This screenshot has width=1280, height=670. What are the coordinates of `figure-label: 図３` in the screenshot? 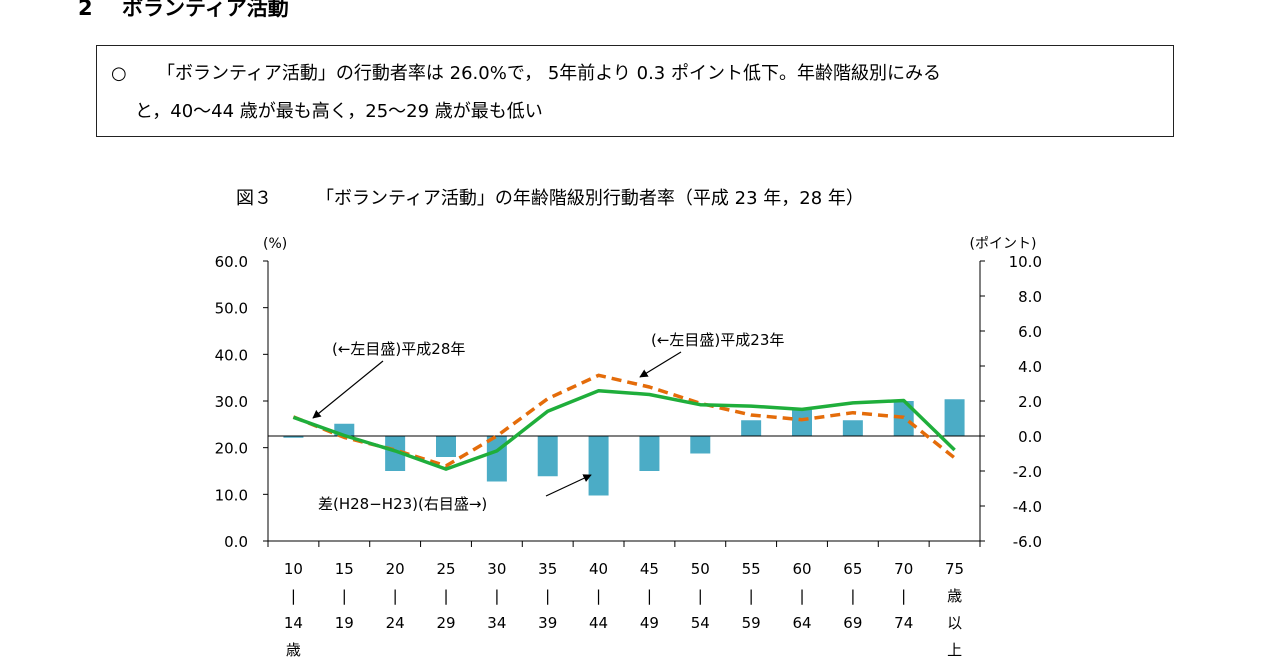 It's located at (254, 198).